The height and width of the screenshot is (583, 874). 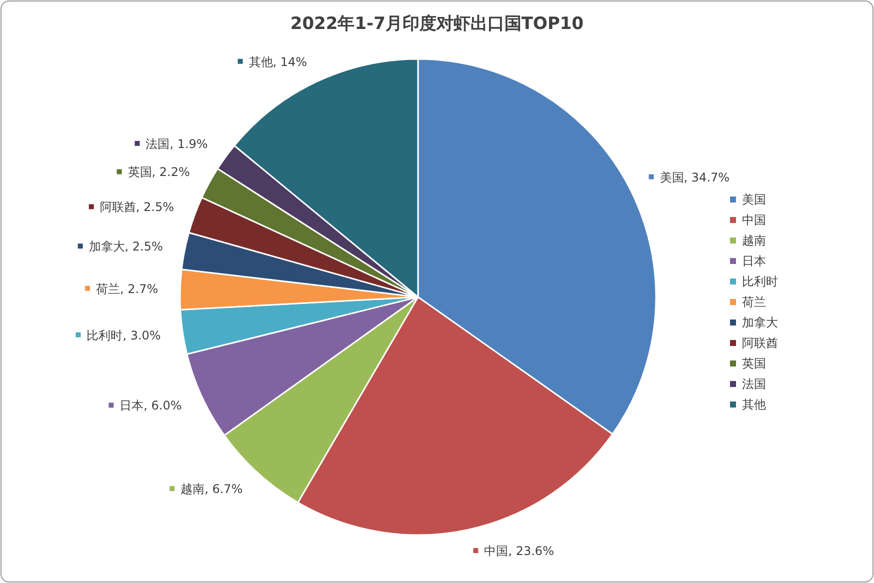 What do you see at coordinates (760, 281) in the screenshot?
I see `legend-label: 比利时` at bounding box center [760, 281].